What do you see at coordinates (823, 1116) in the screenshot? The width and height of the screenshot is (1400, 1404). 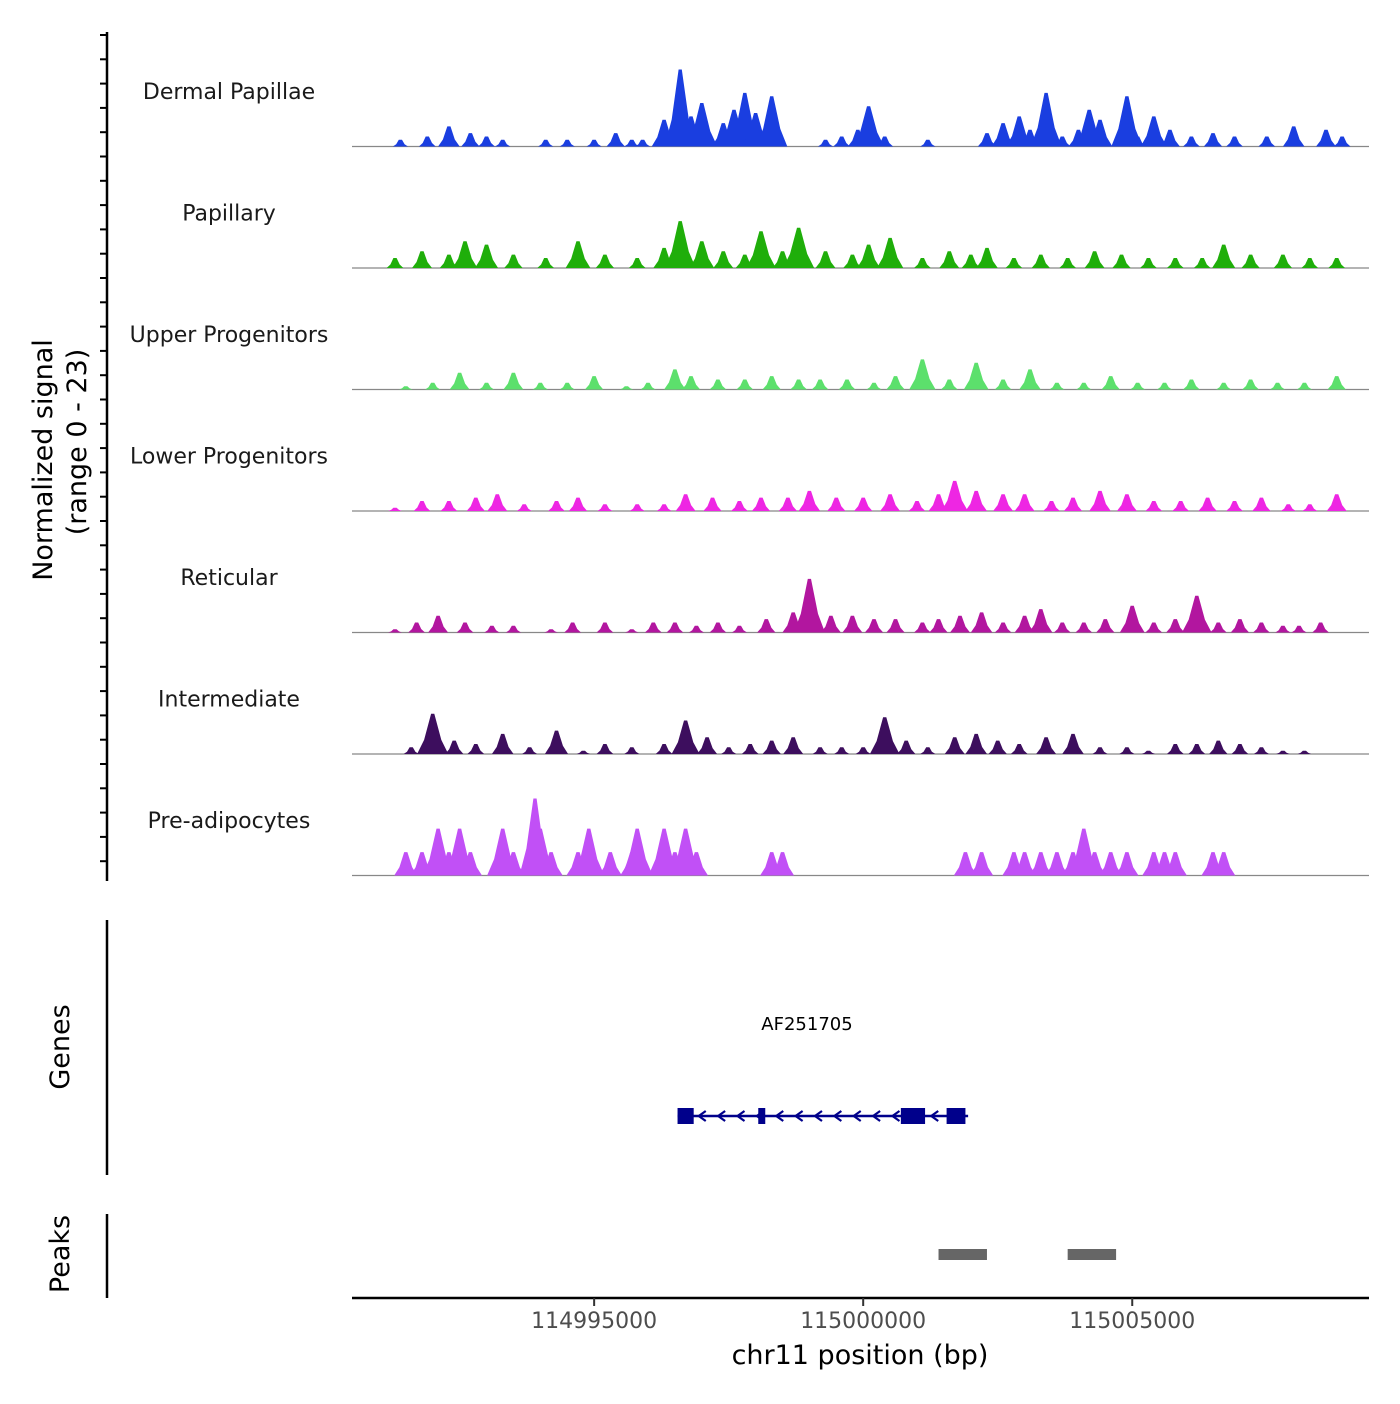 I see `gene-model` at bounding box center [823, 1116].